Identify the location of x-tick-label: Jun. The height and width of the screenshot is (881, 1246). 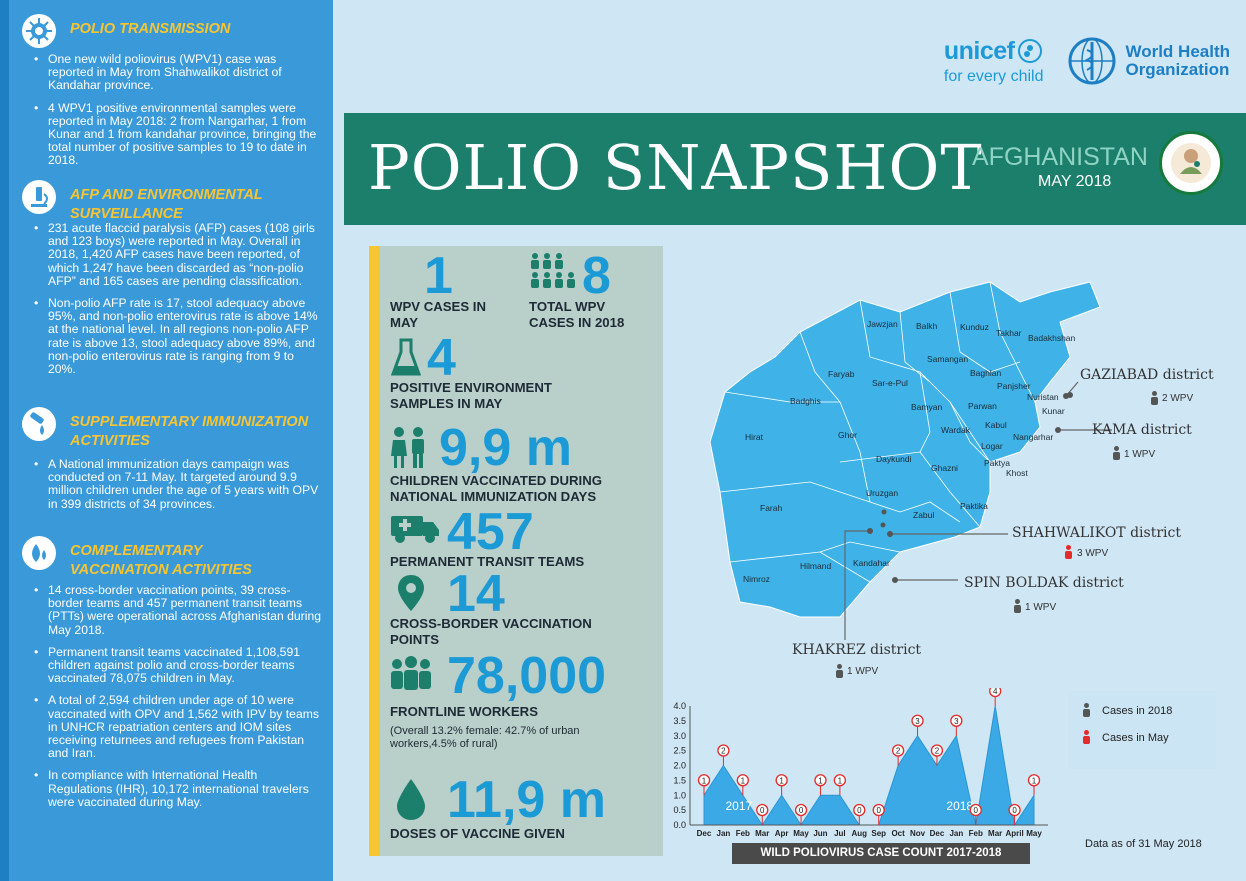
(820, 833).